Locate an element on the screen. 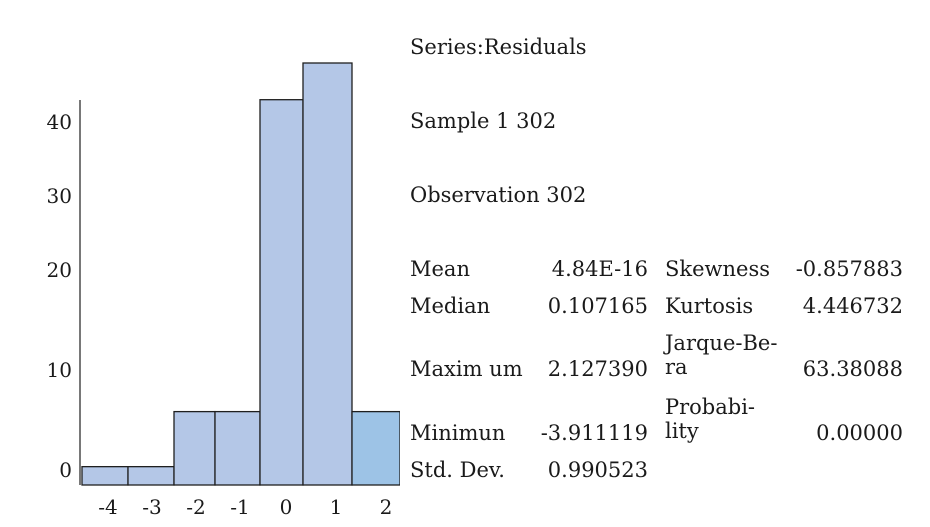  y-tick-label: 20 is located at coordinates (59, 270).